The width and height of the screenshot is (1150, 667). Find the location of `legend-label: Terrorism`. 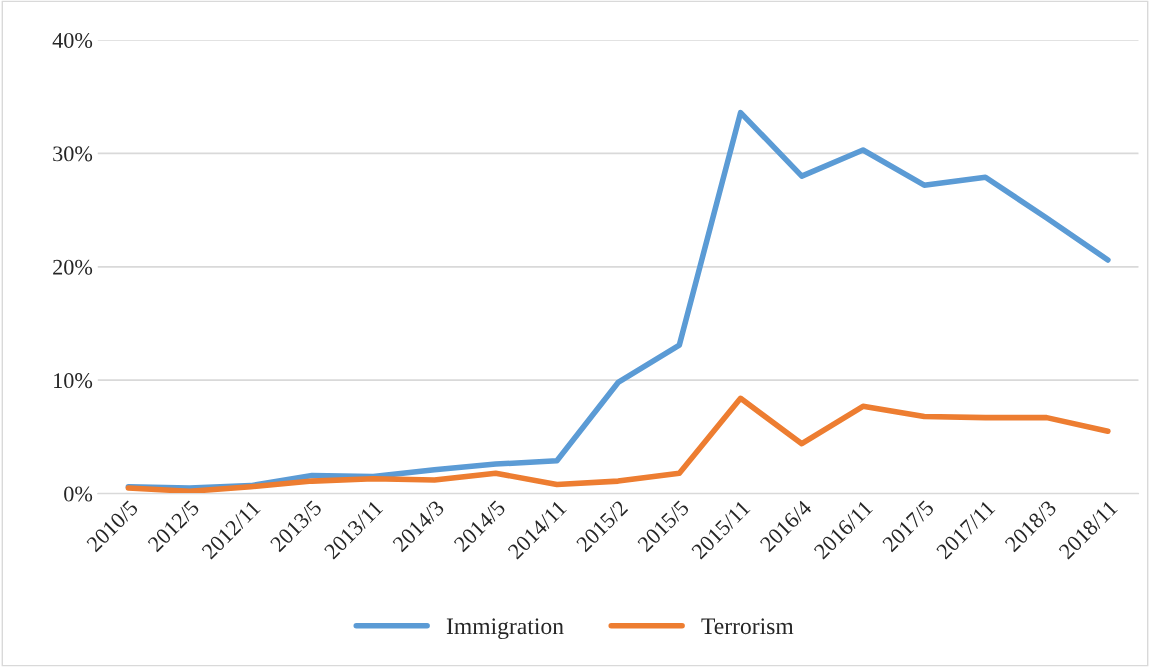

legend-label: Terrorism is located at coordinates (747, 626).